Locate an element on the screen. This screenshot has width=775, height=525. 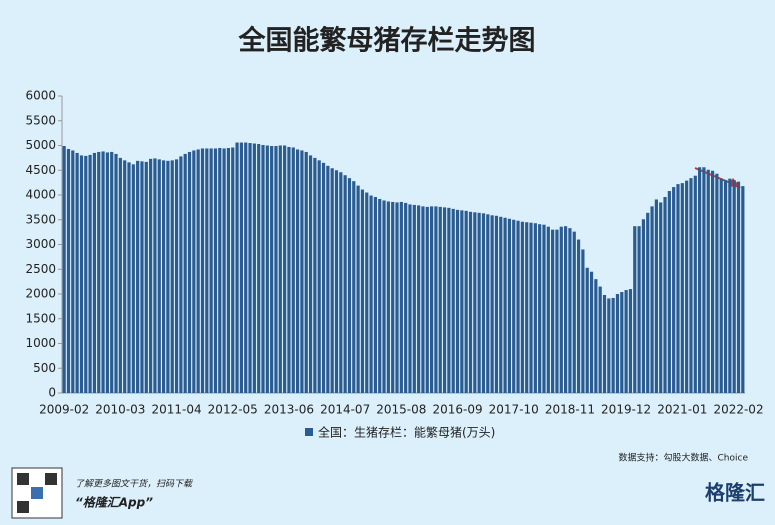
x-tick-label: 2022-02 is located at coordinates (738, 410).